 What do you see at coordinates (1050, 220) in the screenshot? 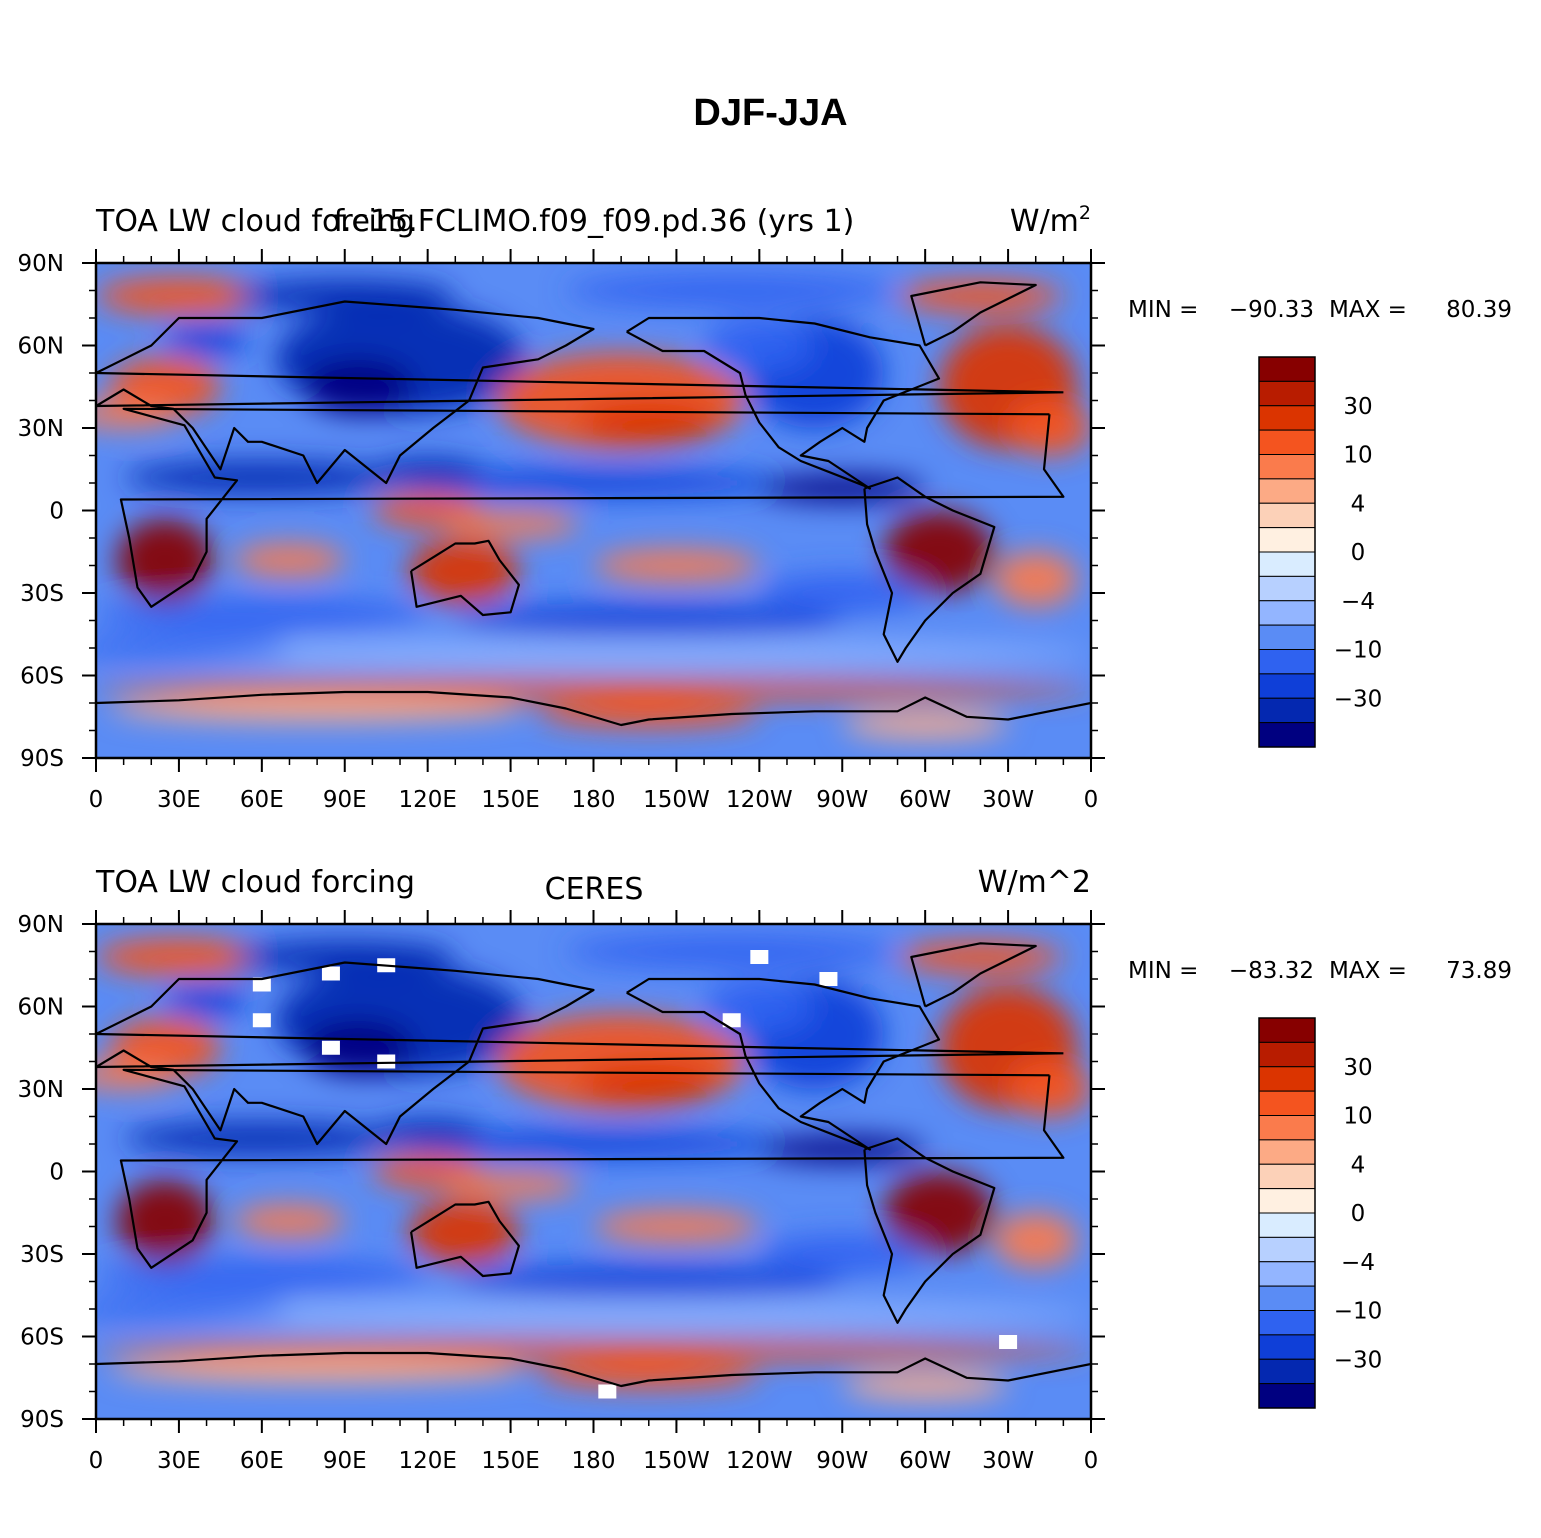
I see `units-label: W/m2` at bounding box center [1050, 220].